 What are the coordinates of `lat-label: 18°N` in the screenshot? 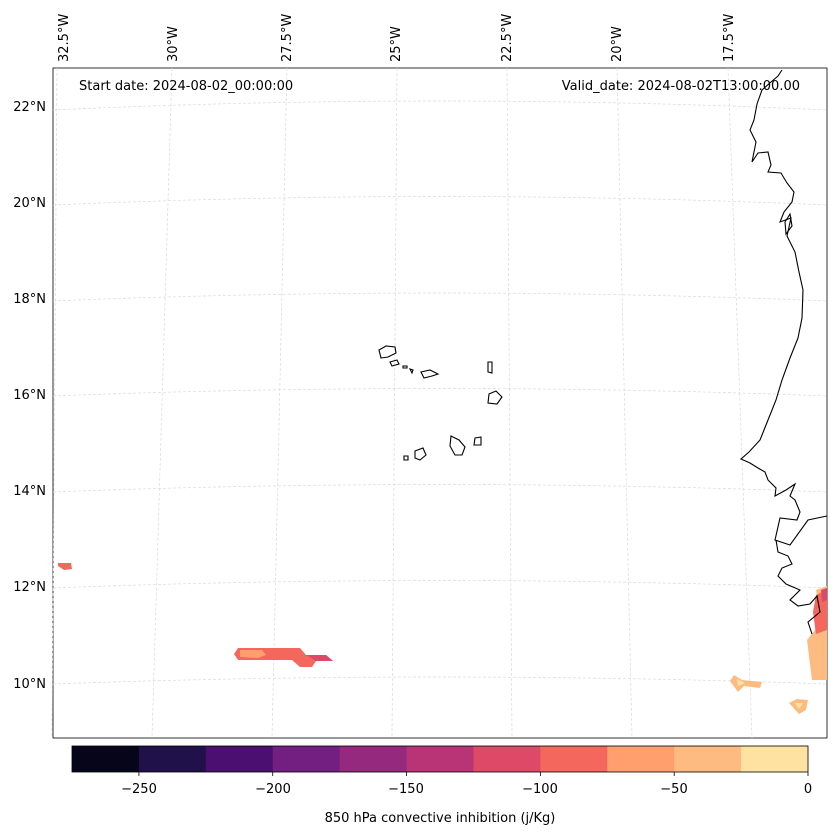 It's located at (29, 299).